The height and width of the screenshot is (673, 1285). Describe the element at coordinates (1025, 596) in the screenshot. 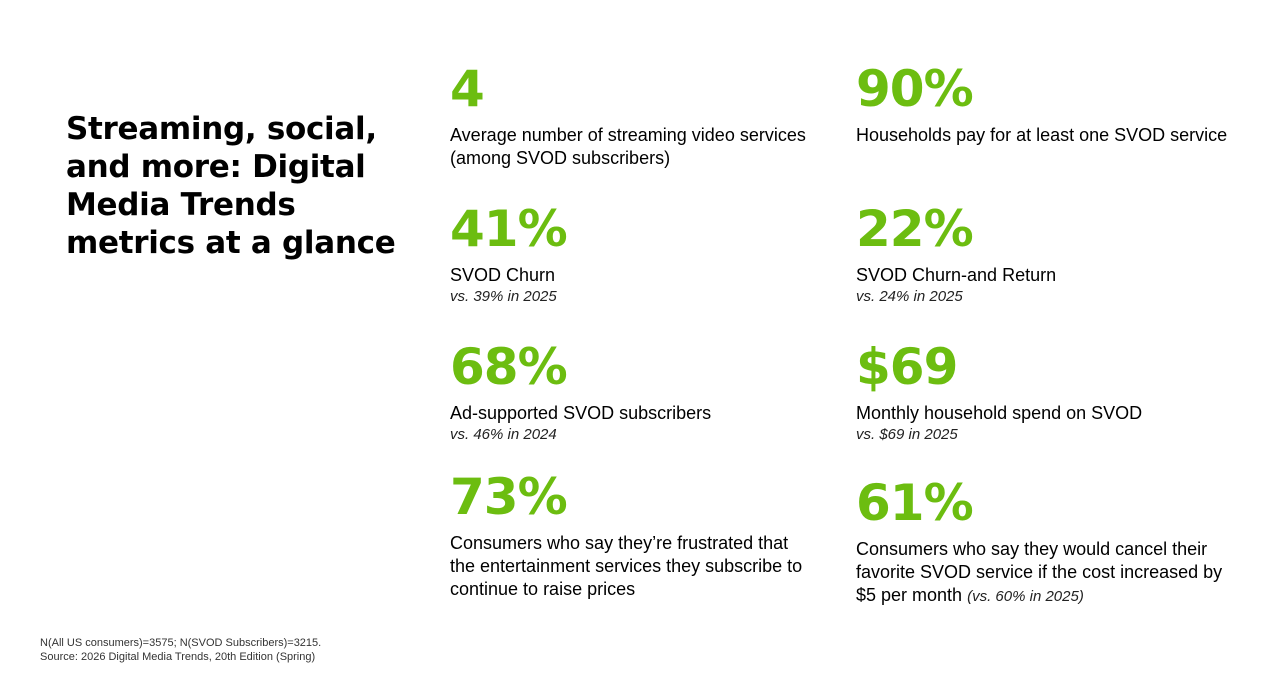

I see `metric-comparison: (vs. 60% in 2025)` at that location.